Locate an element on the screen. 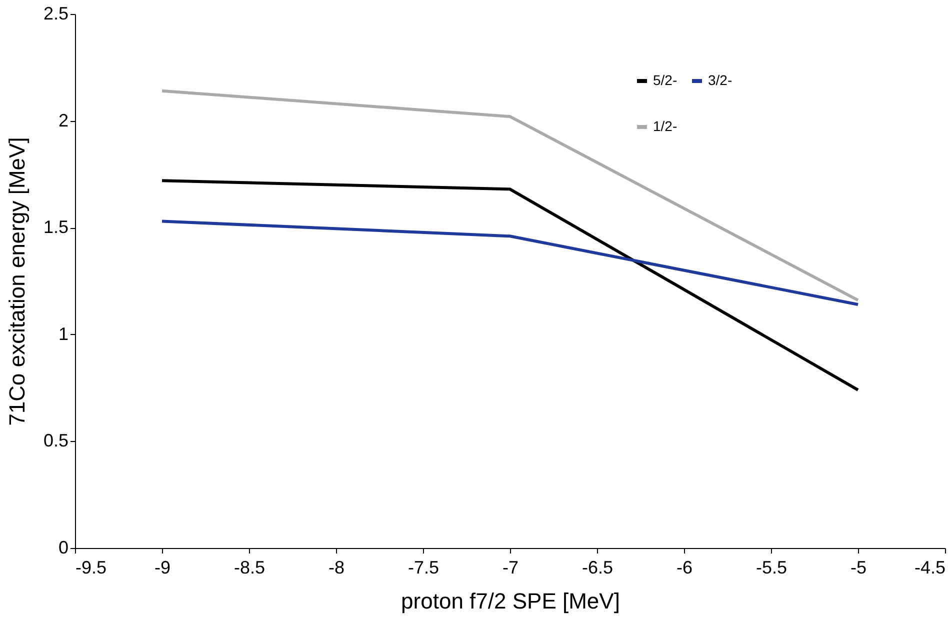  x-tick-label: -8 is located at coordinates (336, 568).